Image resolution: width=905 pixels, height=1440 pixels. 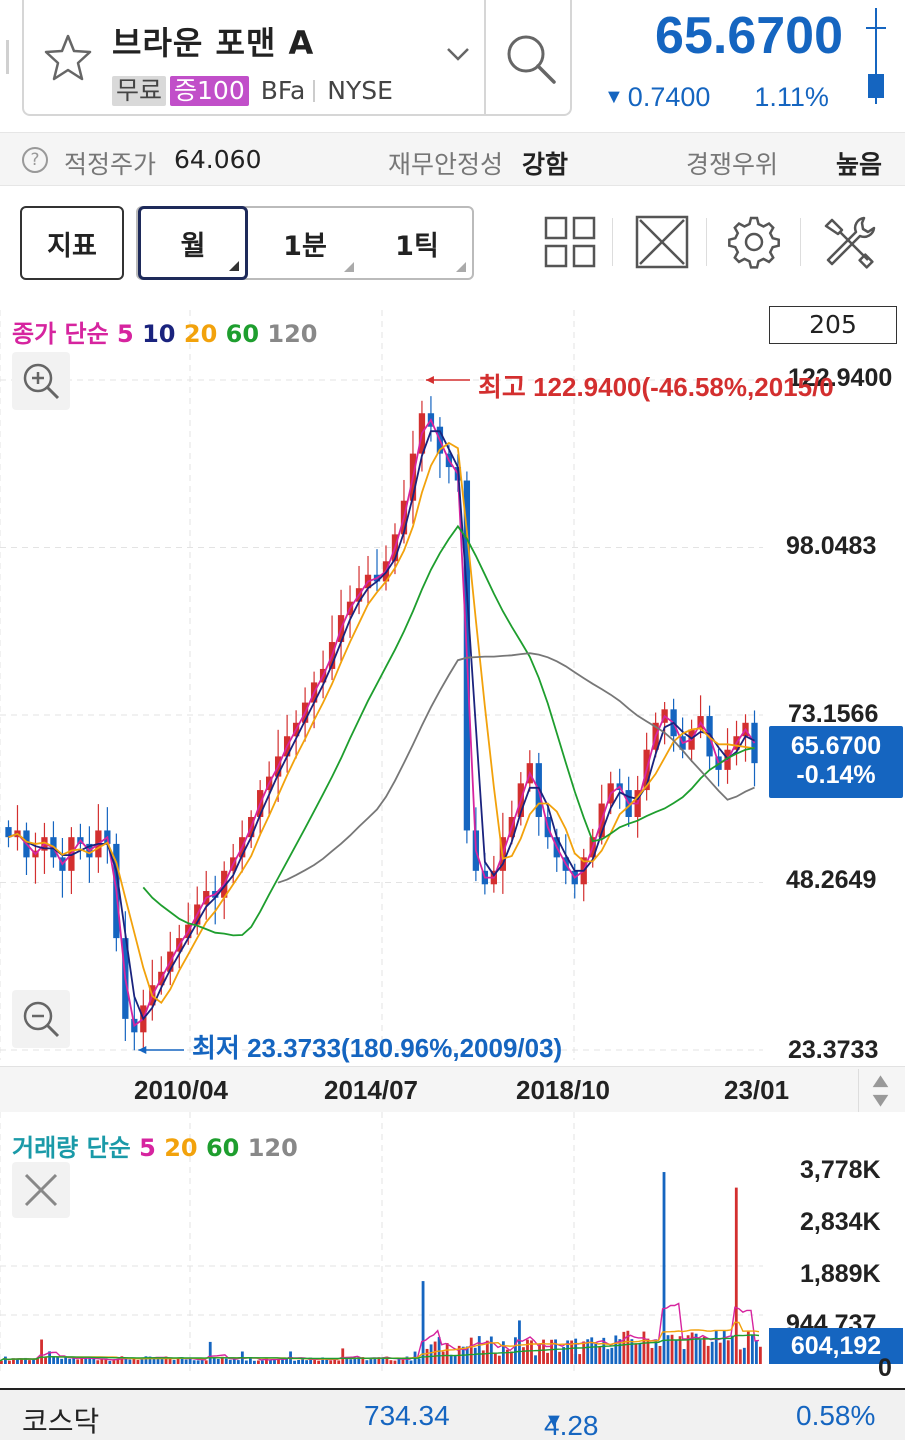 What do you see at coordinates (35, 160) in the screenshot?
I see `help-icon: ?` at bounding box center [35, 160].